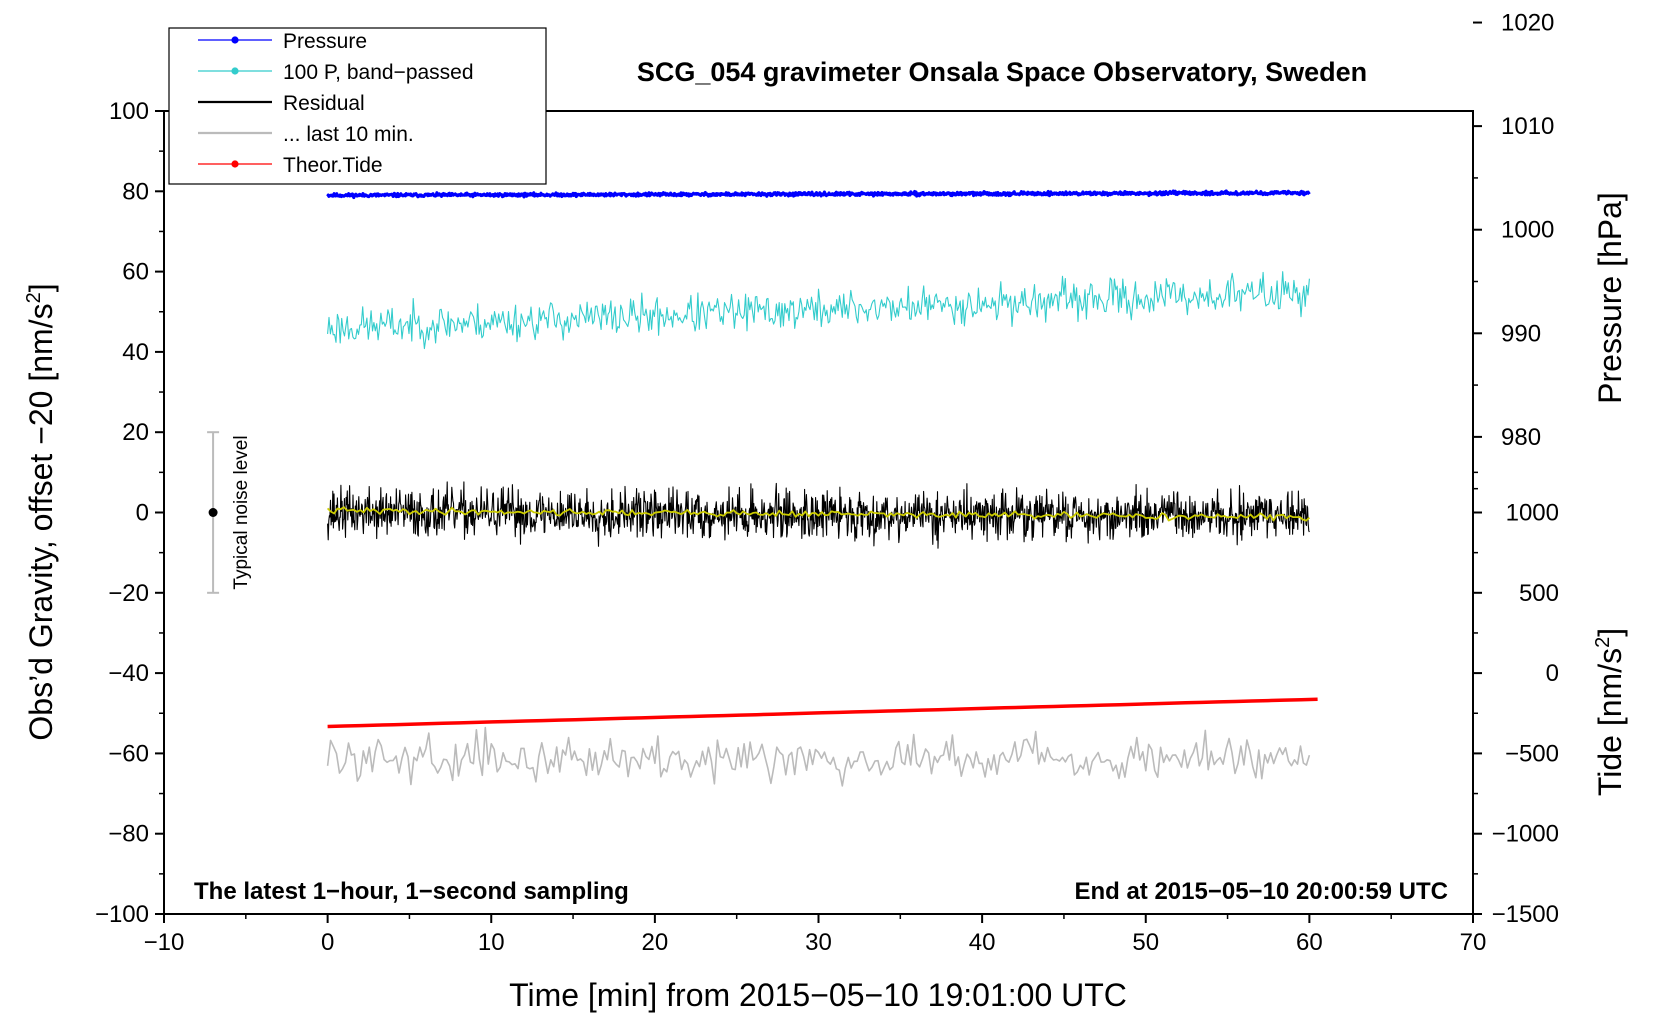 This screenshot has width=1660, height=1020. Describe the element at coordinates (1145, 942) in the screenshot. I see `x-tick-label: 50` at that location.